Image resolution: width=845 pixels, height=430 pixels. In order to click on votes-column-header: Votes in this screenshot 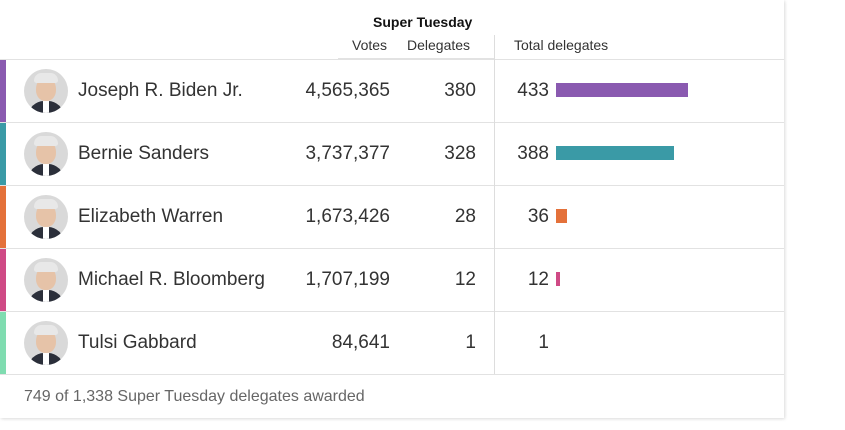, I will do `click(370, 45)`.